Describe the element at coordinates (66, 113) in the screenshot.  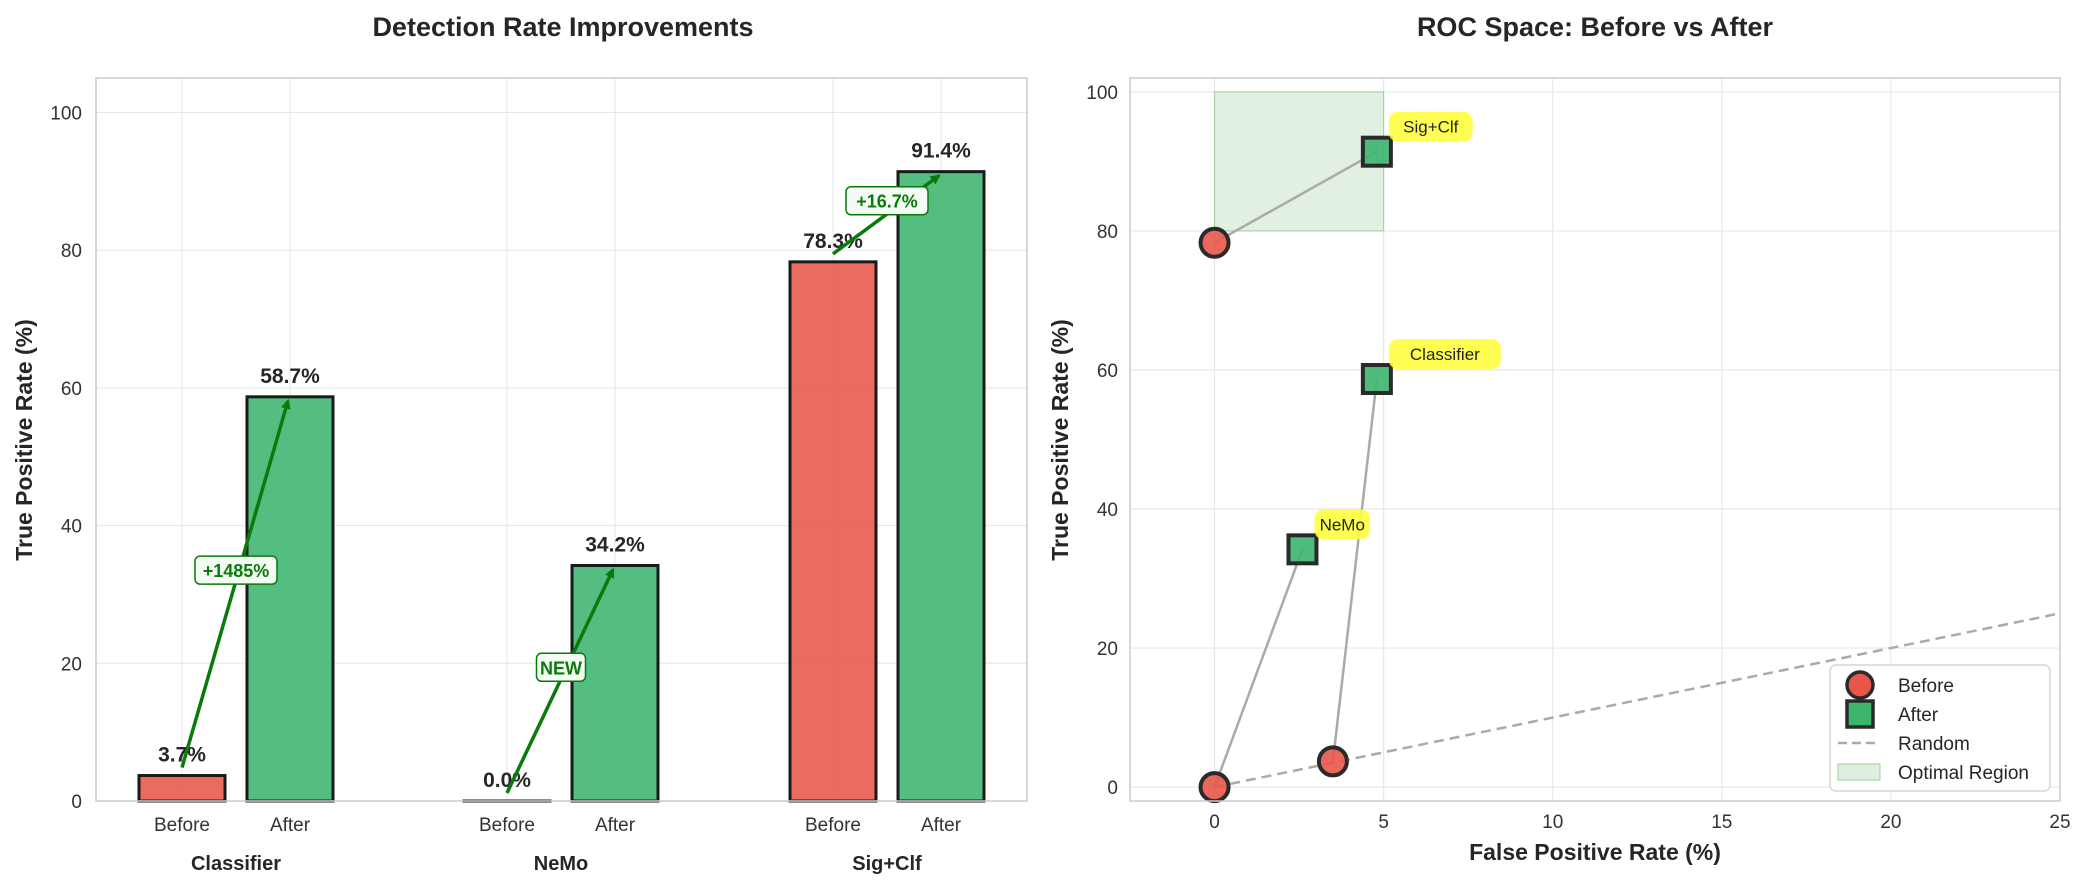
I see `left-y-tick-label: 100` at that location.